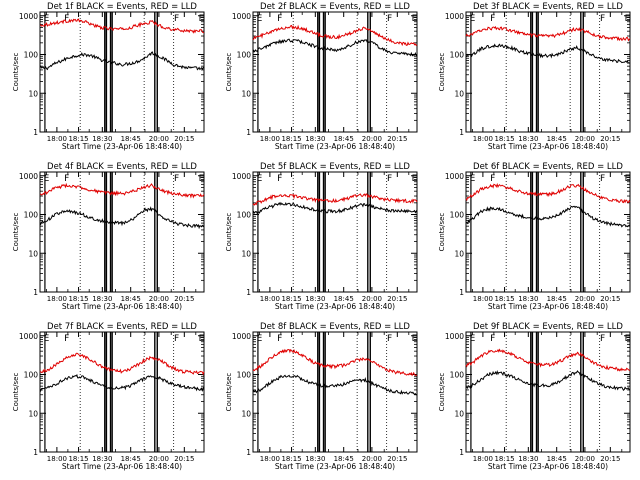 This screenshot has width=640, height=480. What do you see at coordinates (335, 327) in the screenshot?
I see `panel-title: Det 8f BLACK = Events, RED = LLD` at bounding box center [335, 327].